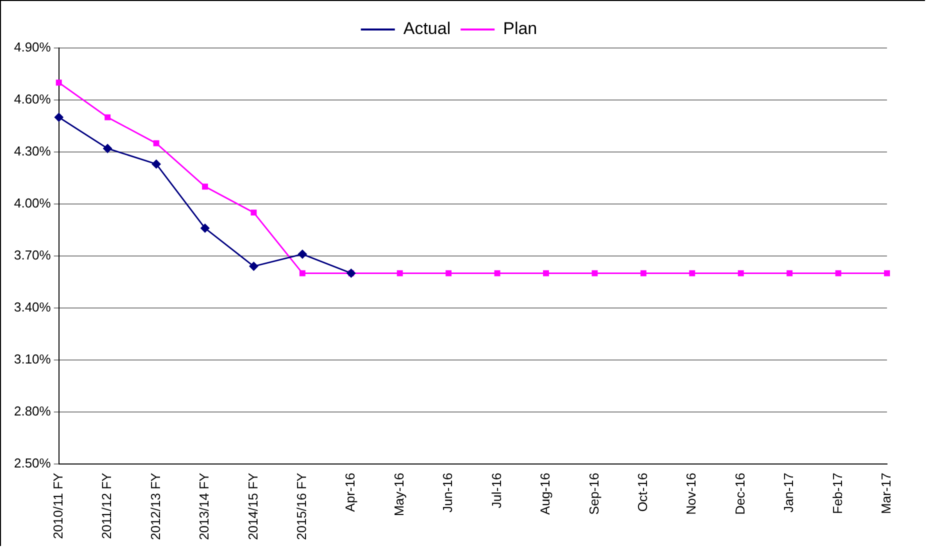 The width and height of the screenshot is (926, 547). Describe the element at coordinates (642, 492) in the screenshot. I see `x-tick-label: Oct-16` at that location.